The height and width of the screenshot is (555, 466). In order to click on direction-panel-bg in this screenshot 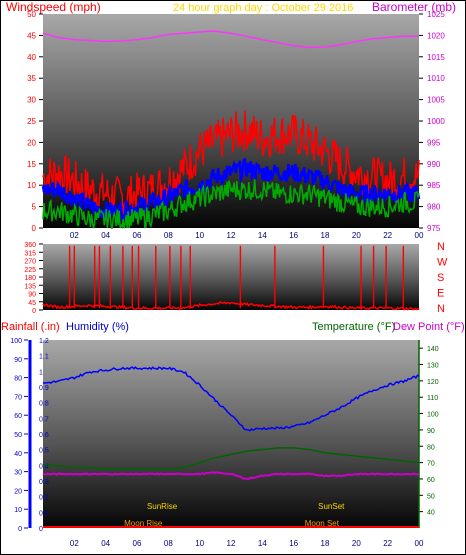, I will do `click(231, 277)`.